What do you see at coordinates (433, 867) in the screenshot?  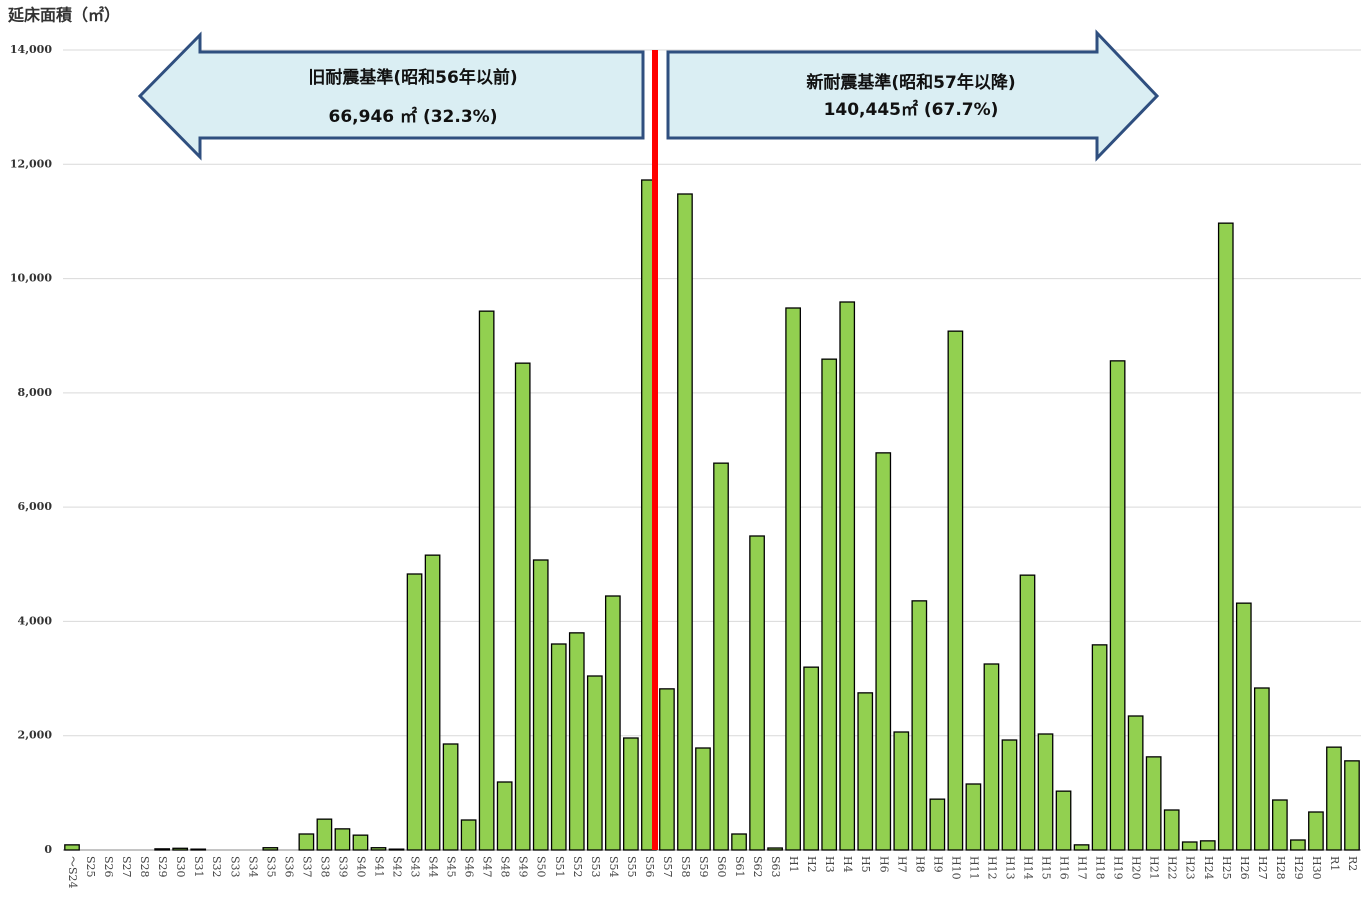 I see `x-tick-label: S44` at bounding box center [433, 867].